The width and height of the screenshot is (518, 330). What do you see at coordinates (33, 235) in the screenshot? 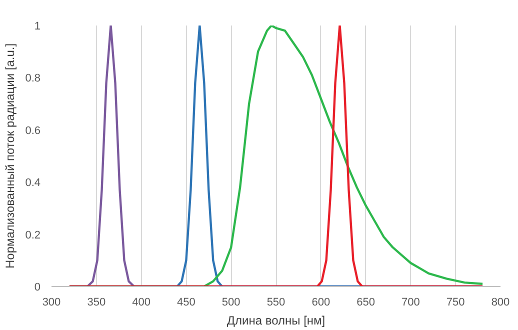
I see `y-tick-label: 0.2` at bounding box center [33, 235].